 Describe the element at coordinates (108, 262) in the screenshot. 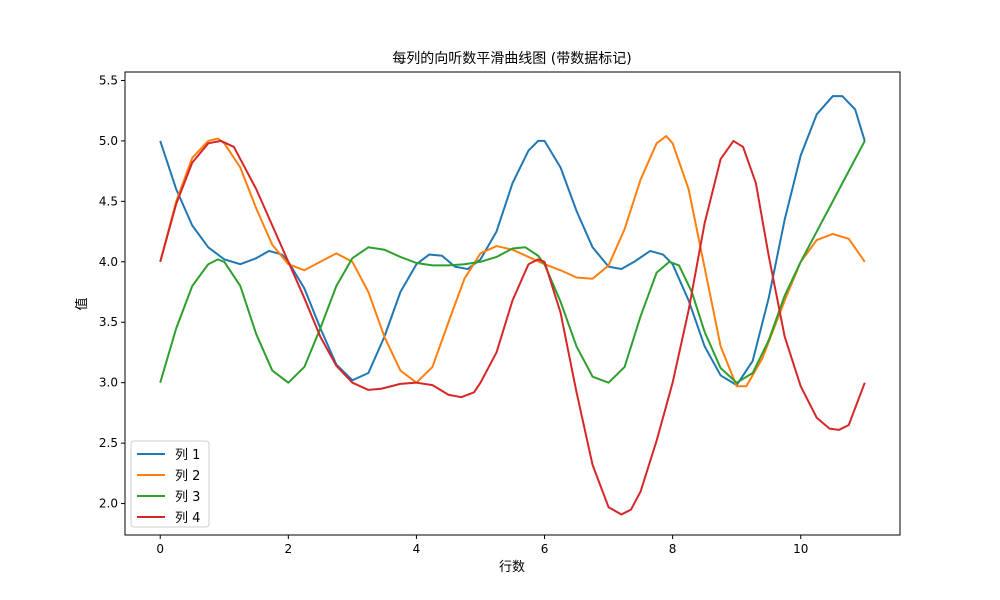

I see `y-tick-label: 4.0` at that location.